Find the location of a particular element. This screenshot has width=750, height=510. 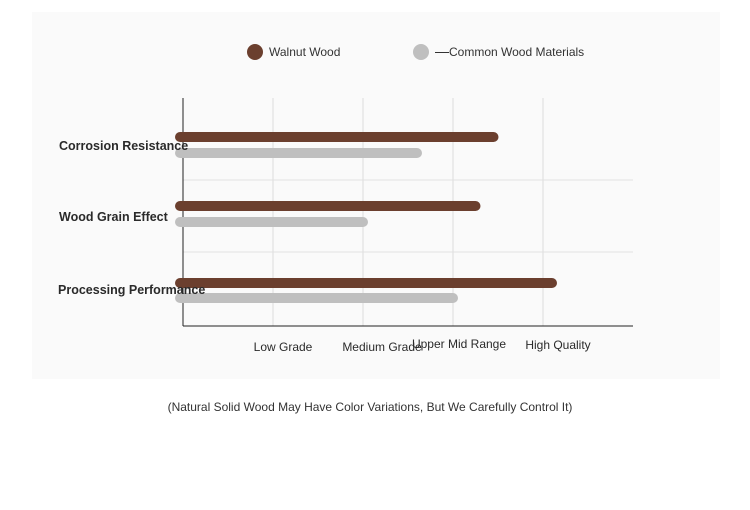

legend-item-common: Common Wood Materials is located at coordinates (498, 52).